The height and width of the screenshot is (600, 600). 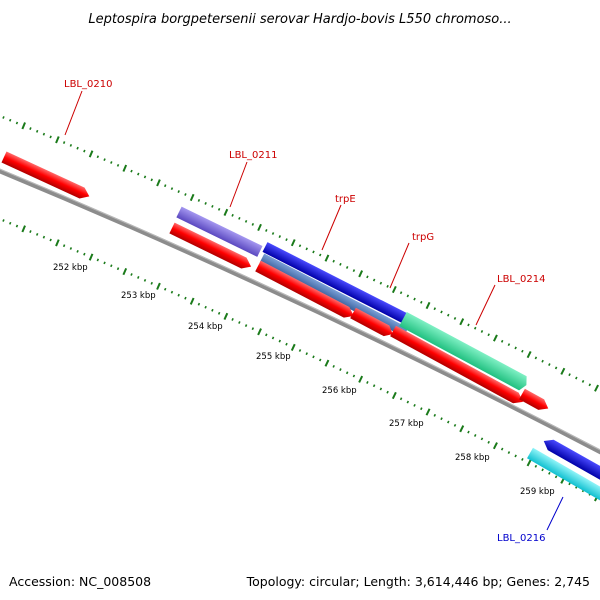 What do you see at coordinates (305, 291) in the screenshot?
I see `gene-trpE-cds` at bounding box center [305, 291].